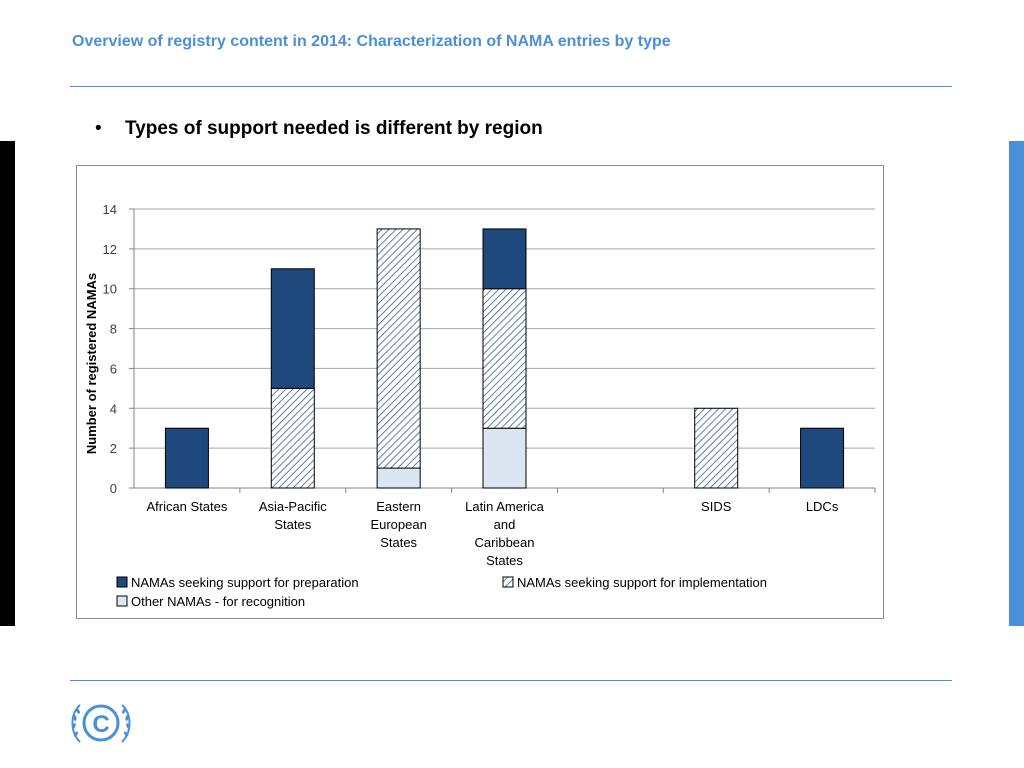  What do you see at coordinates (642, 582) in the screenshot?
I see `legend-label-implementation: NAMAs seeking support for implementation` at bounding box center [642, 582].